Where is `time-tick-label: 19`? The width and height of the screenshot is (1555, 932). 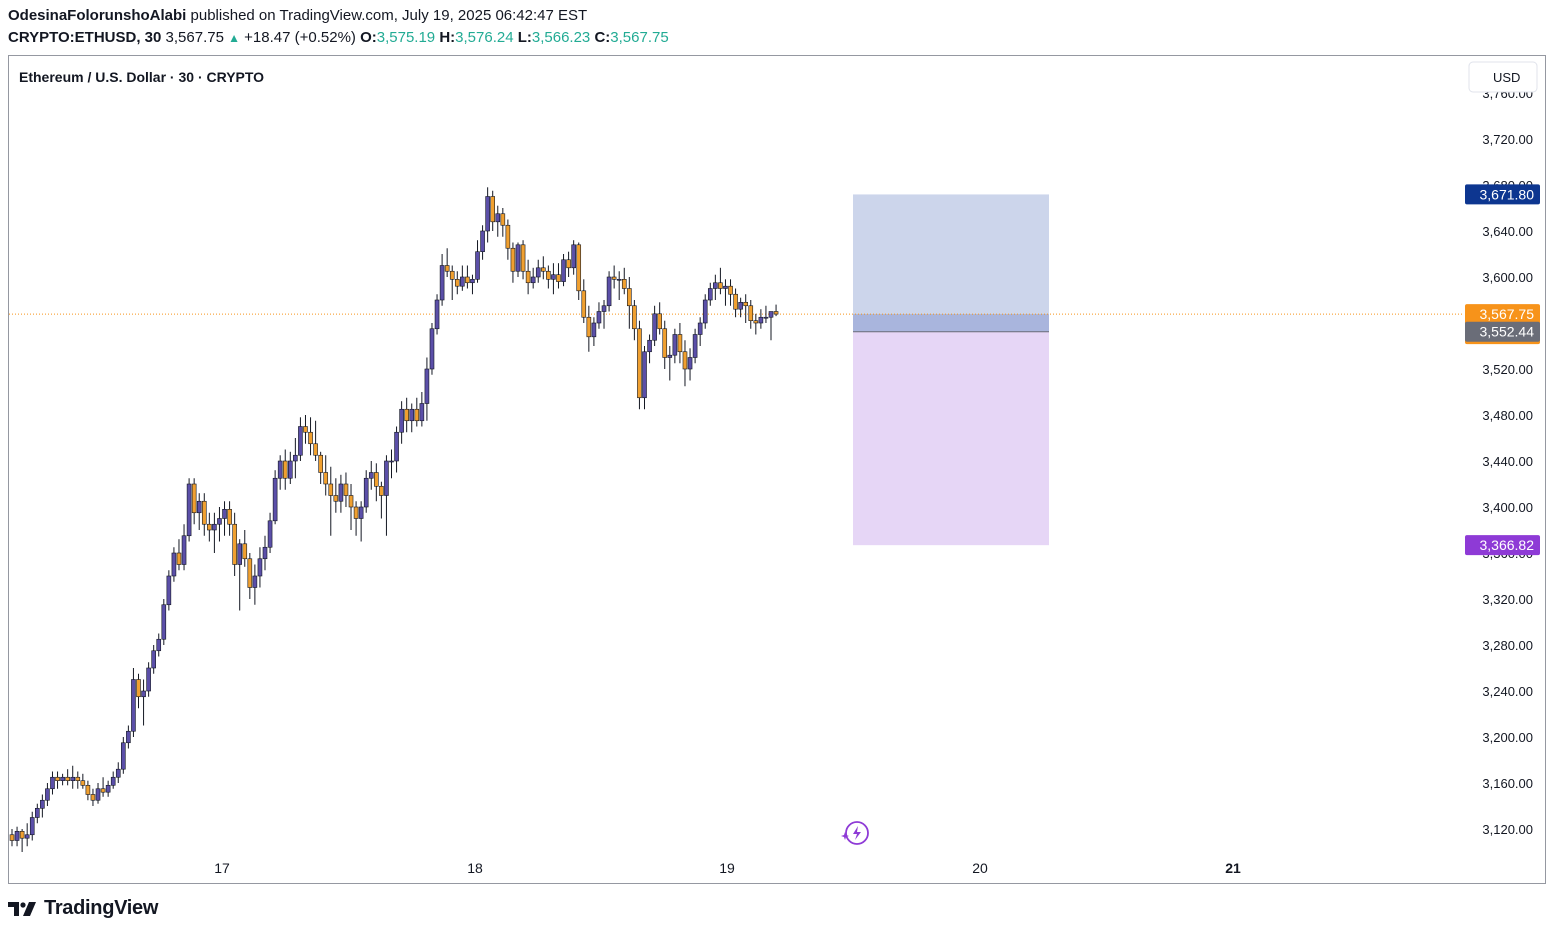 time-tick-label: 19 is located at coordinates (727, 868).